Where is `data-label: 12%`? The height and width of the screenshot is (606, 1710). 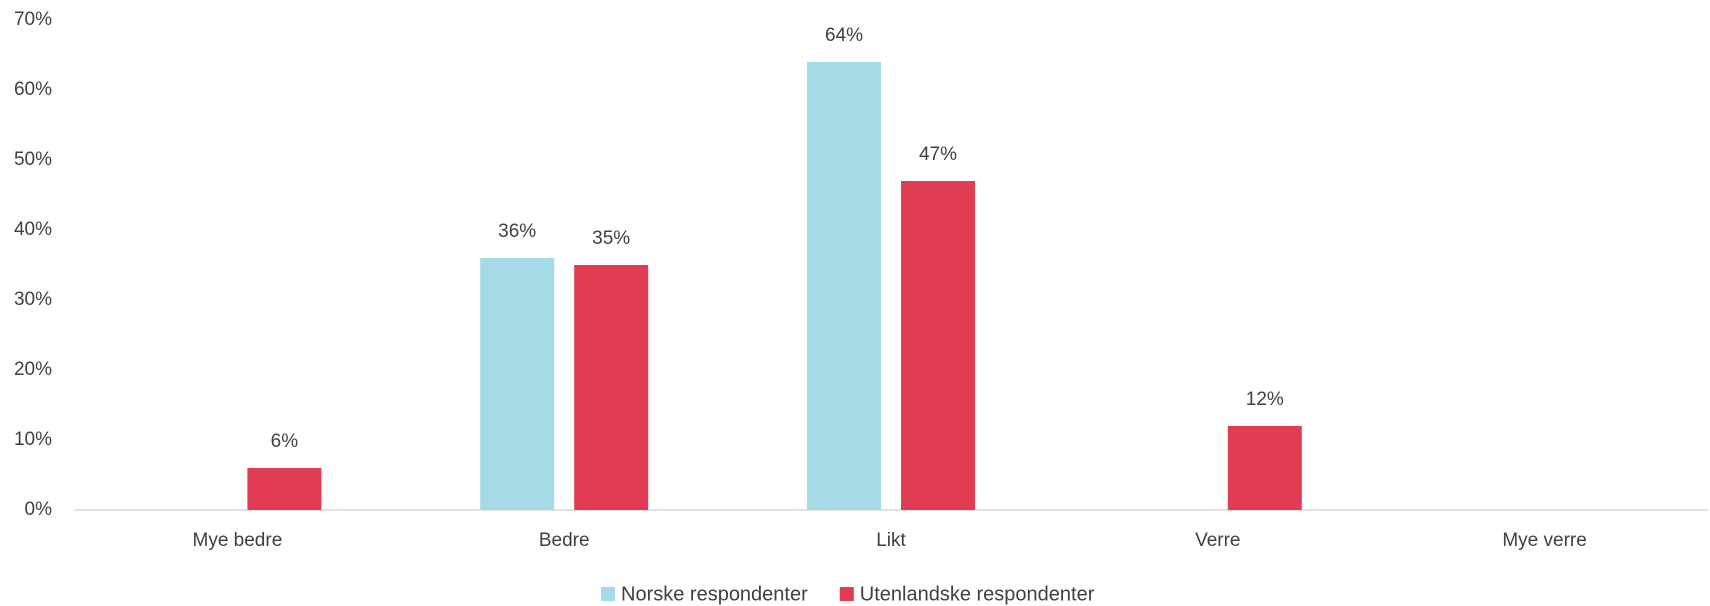 data-label: 12% is located at coordinates (1265, 399).